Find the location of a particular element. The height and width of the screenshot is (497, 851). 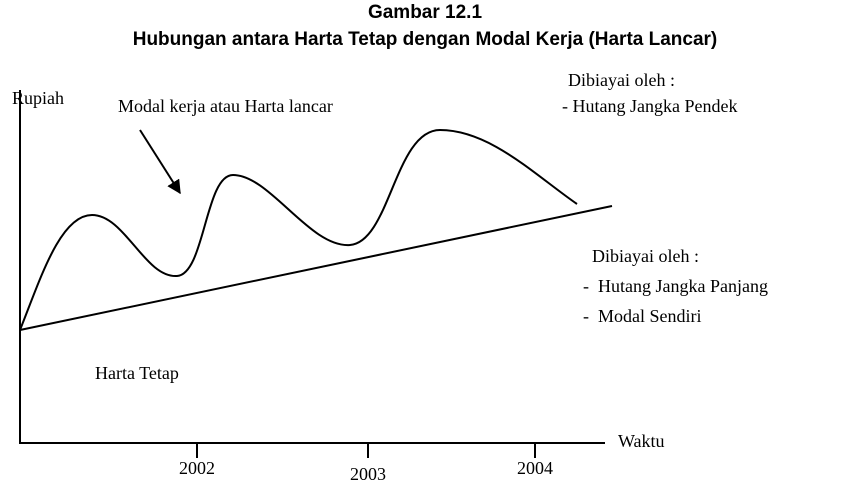

x-tick-label: 2004 is located at coordinates (535, 468).